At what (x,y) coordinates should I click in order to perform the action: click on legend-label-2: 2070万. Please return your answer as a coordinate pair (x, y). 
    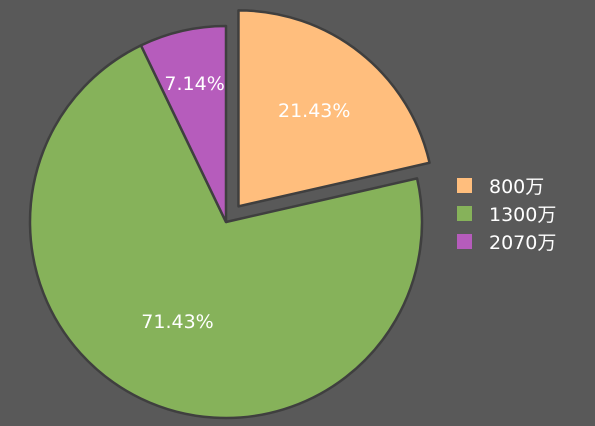
    Looking at the image, I should click on (523, 242).